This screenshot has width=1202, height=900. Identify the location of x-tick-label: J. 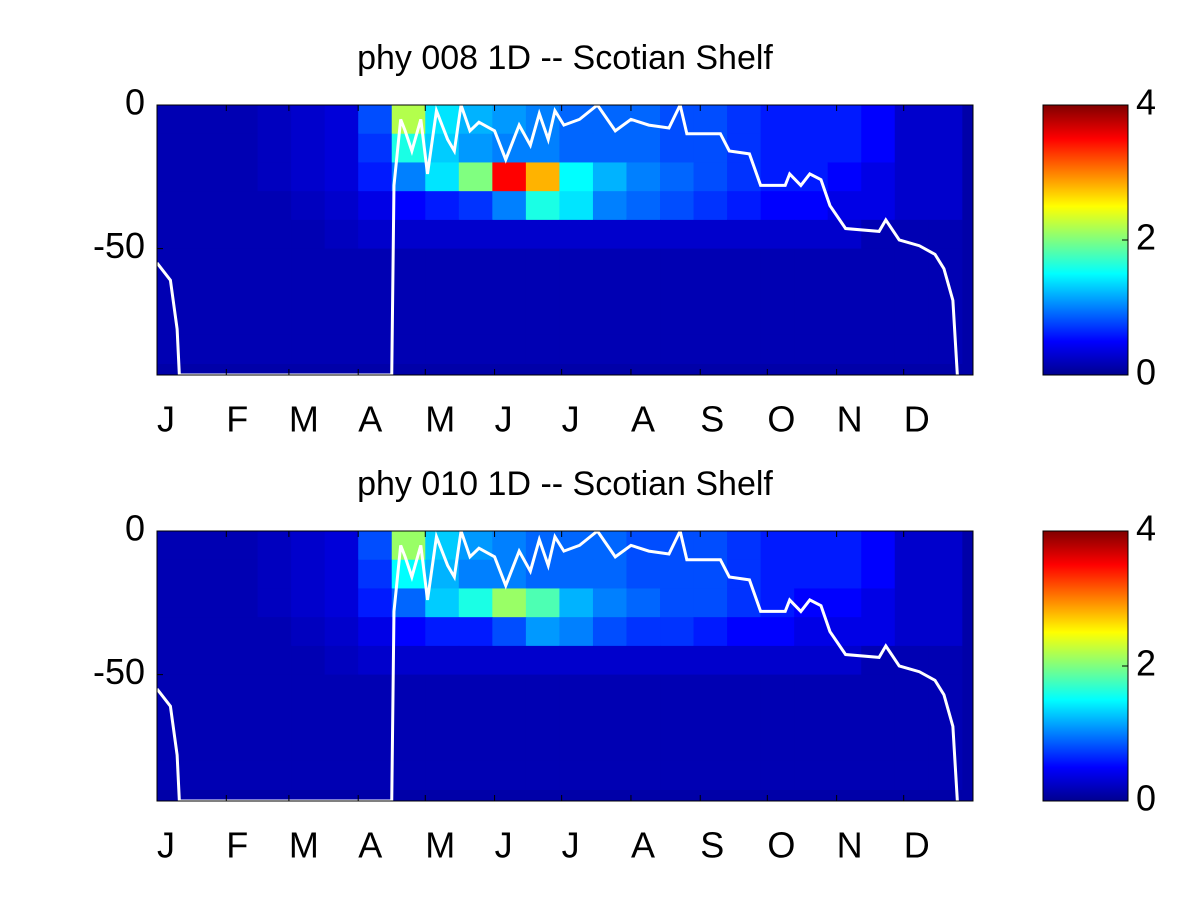
(571, 419).